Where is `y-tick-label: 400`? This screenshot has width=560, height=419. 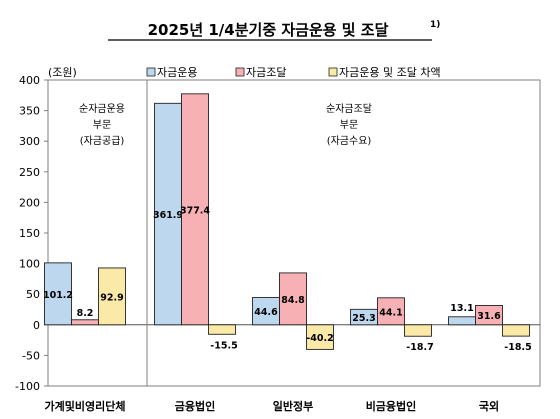
y-tick-label: 400 is located at coordinates (29, 80).